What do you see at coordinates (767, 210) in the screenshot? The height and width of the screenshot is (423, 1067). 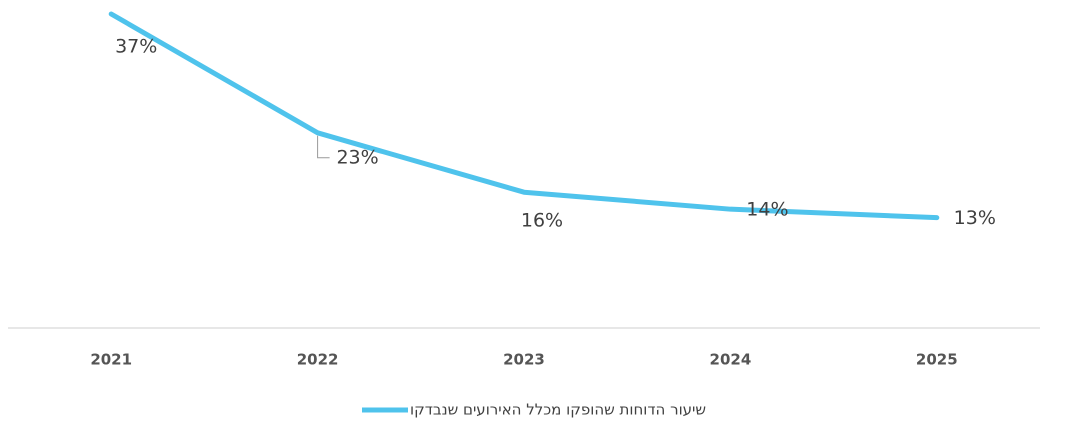 I see `data-label: 14%` at bounding box center [767, 210].